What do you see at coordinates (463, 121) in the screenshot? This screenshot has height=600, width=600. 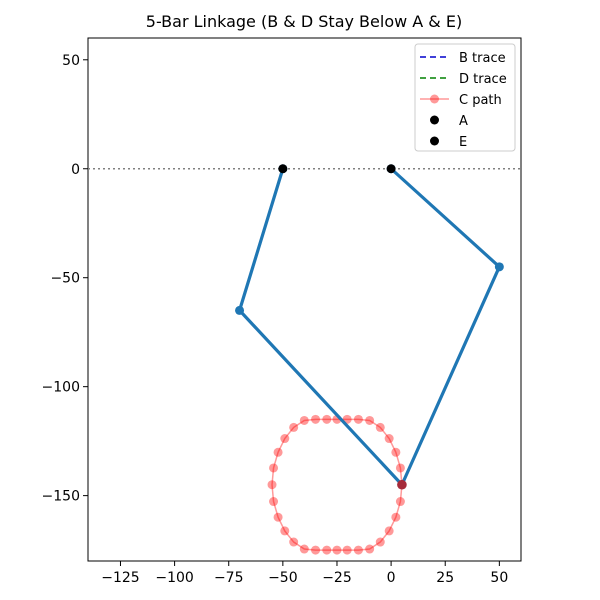 I see `legend-label: A` at bounding box center [463, 121].